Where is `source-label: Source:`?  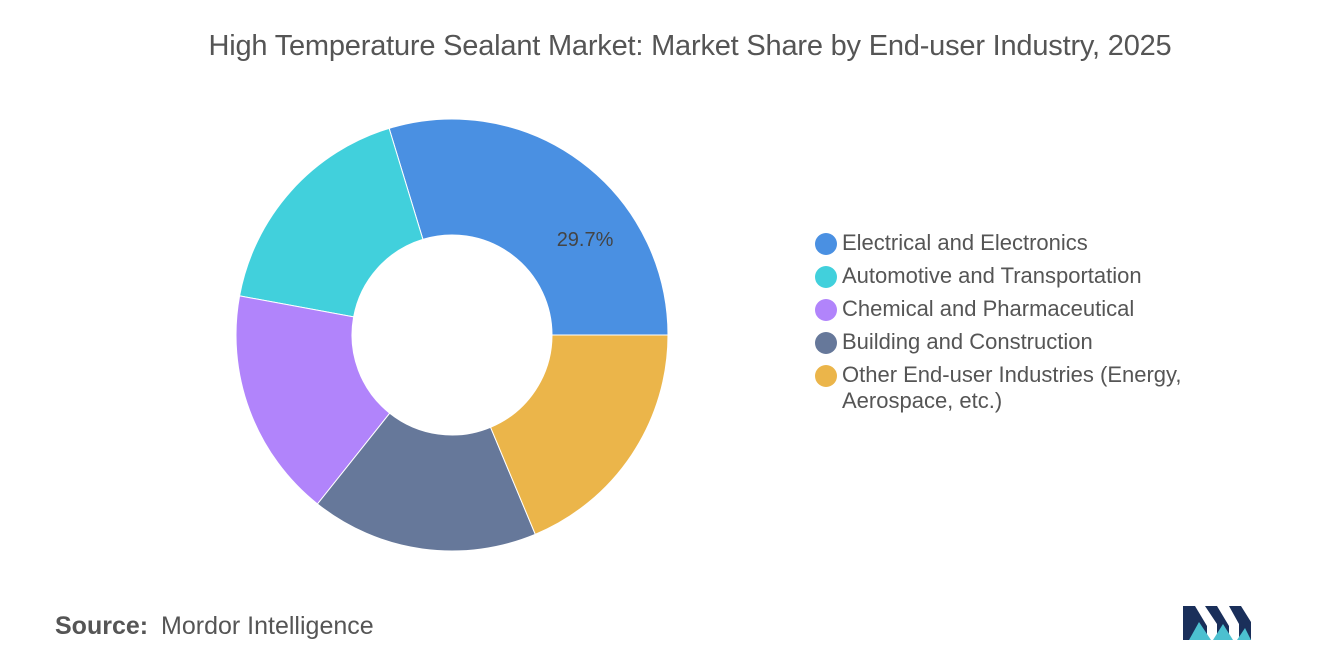 source-label: Source: is located at coordinates (102, 626).